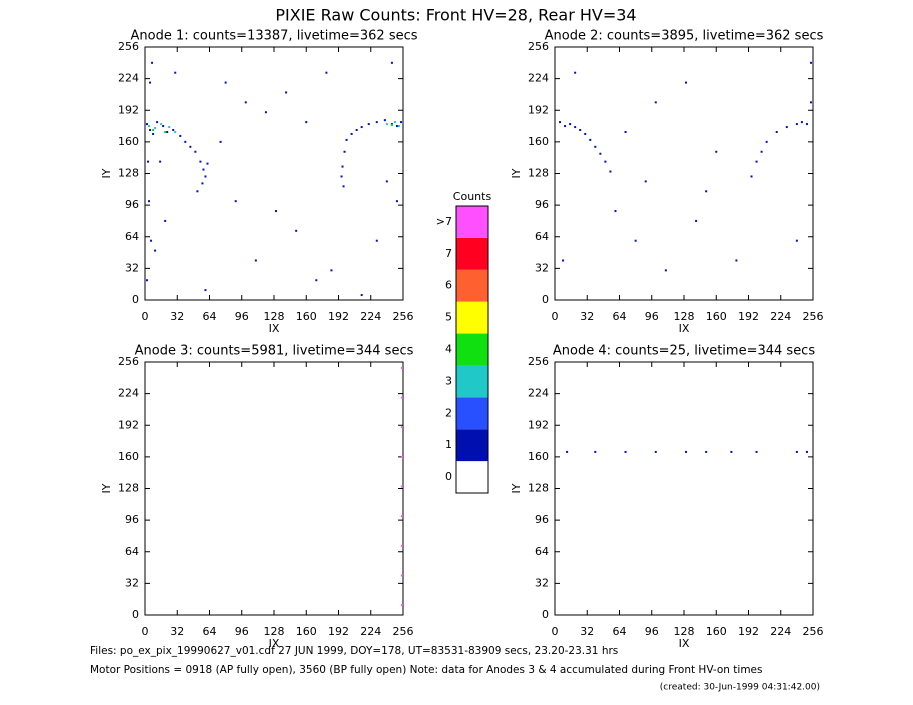 This screenshot has width=913, height=705. I want to click on colorbar-title: Counts, so click(472, 196).